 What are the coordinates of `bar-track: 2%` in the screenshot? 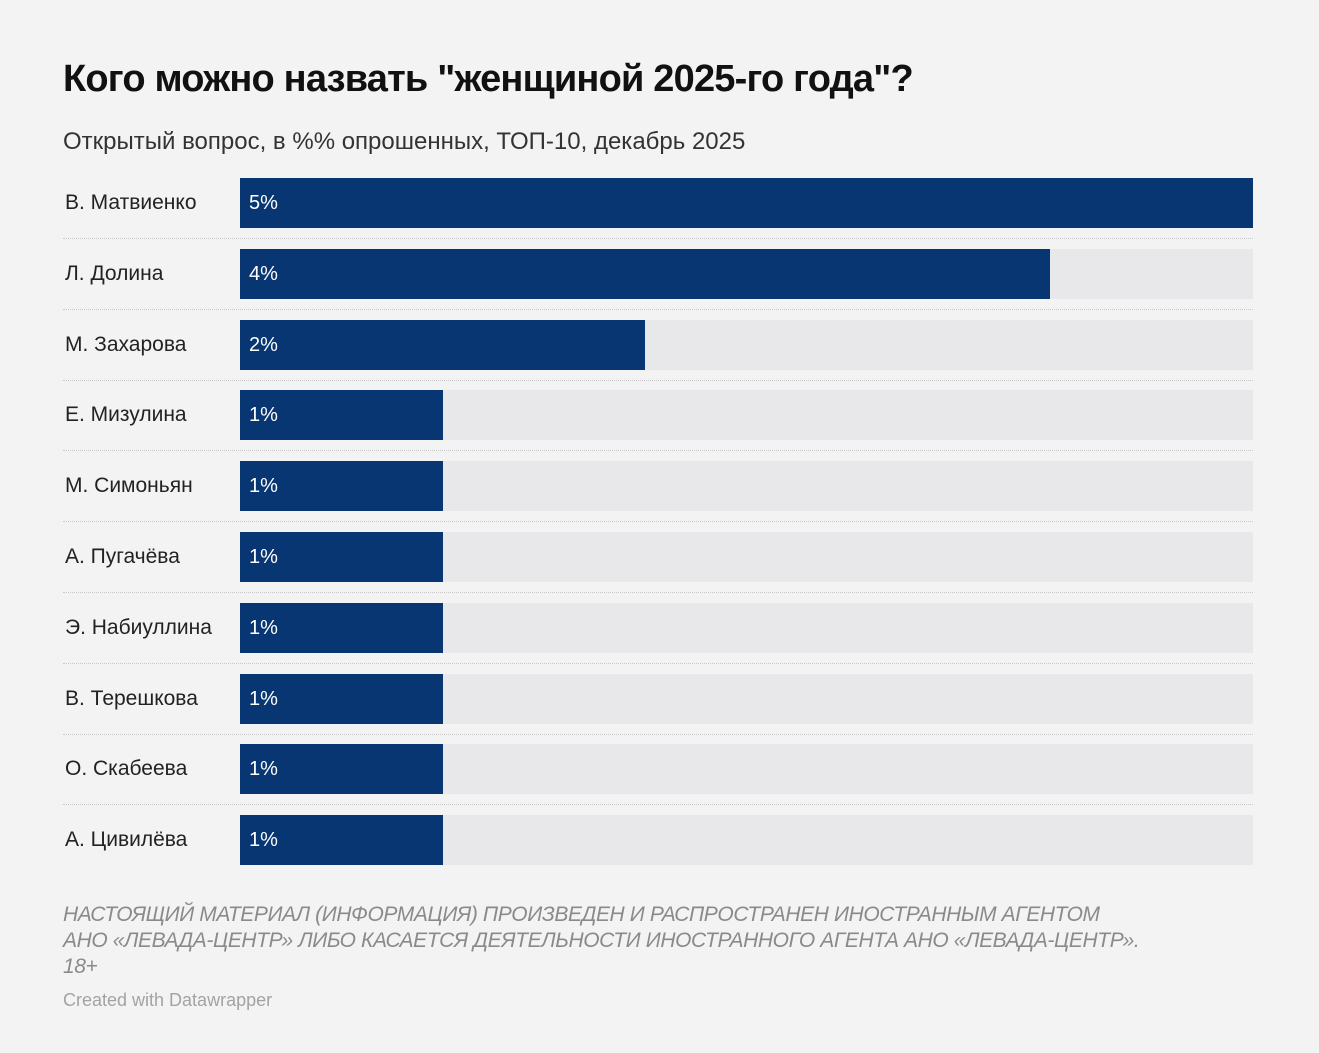 It's located at (746, 344).